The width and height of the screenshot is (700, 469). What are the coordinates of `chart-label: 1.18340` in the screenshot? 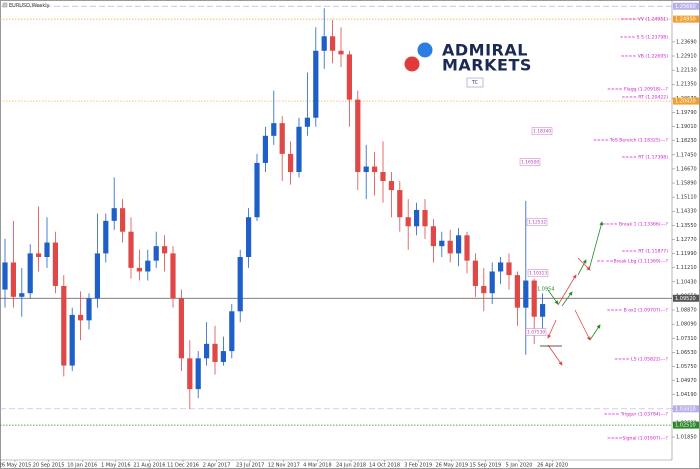 It's located at (542, 132).